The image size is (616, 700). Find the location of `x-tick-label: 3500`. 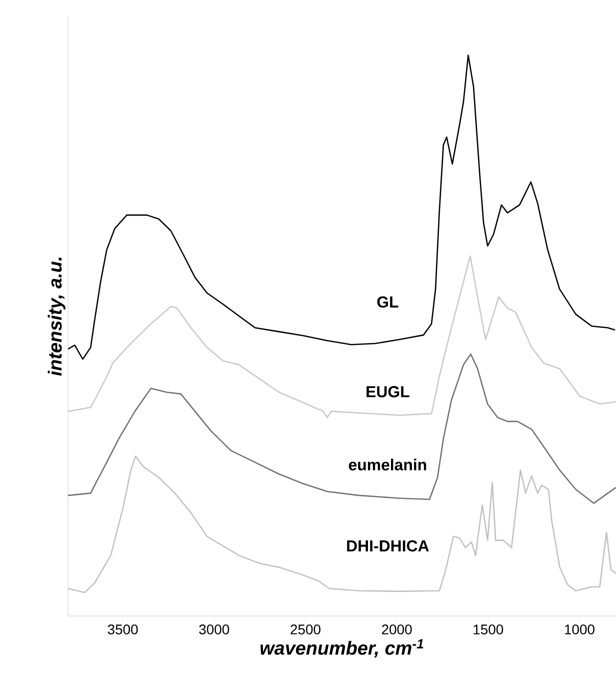

x-tick-label: 3500 is located at coordinates (123, 629).